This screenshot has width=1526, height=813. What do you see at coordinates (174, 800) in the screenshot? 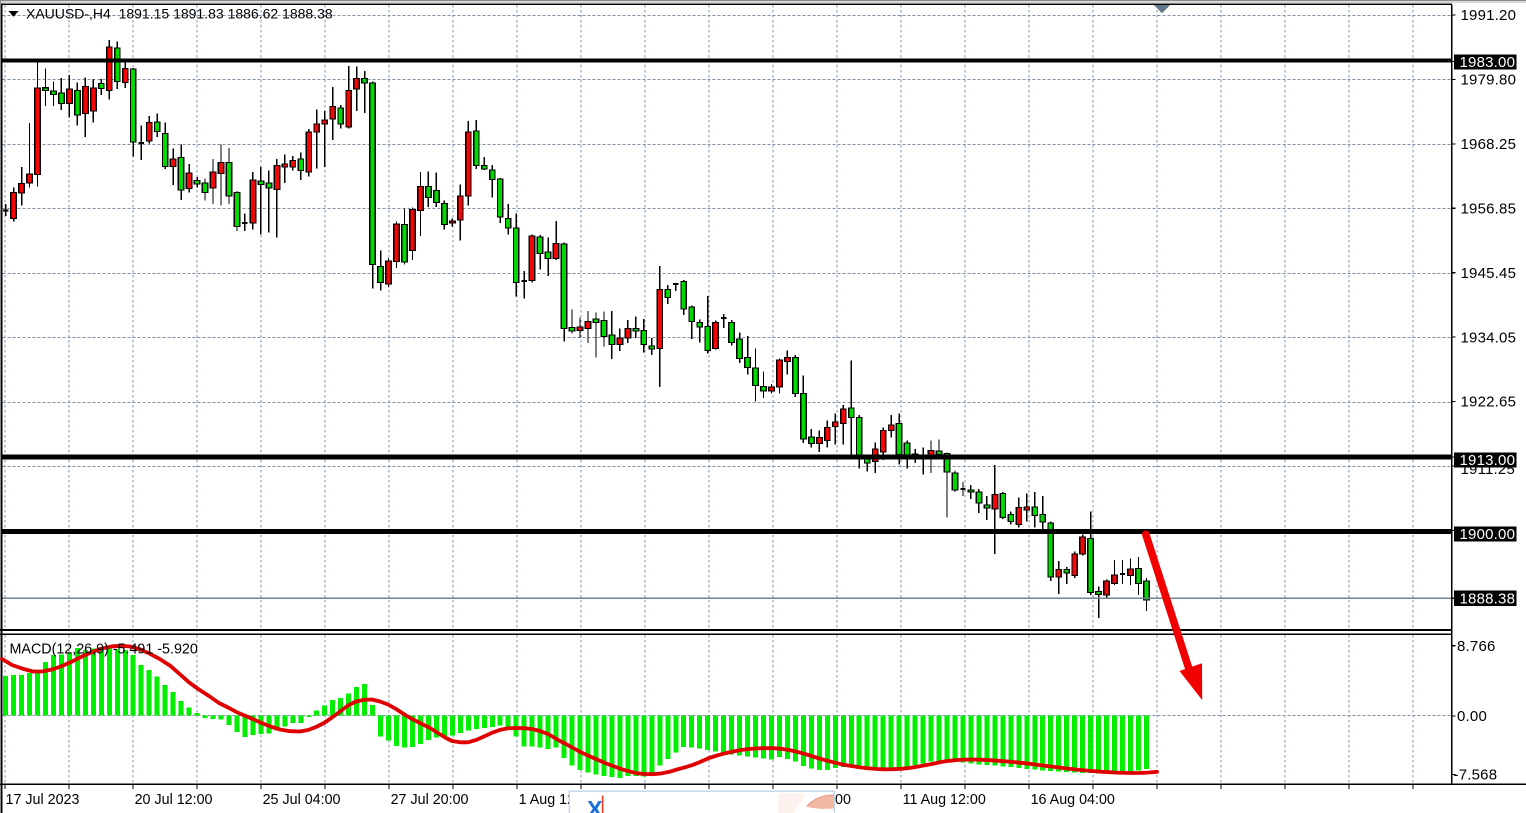
I see `svg-text: 20 Jul 12:00` at bounding box center [174, 800].